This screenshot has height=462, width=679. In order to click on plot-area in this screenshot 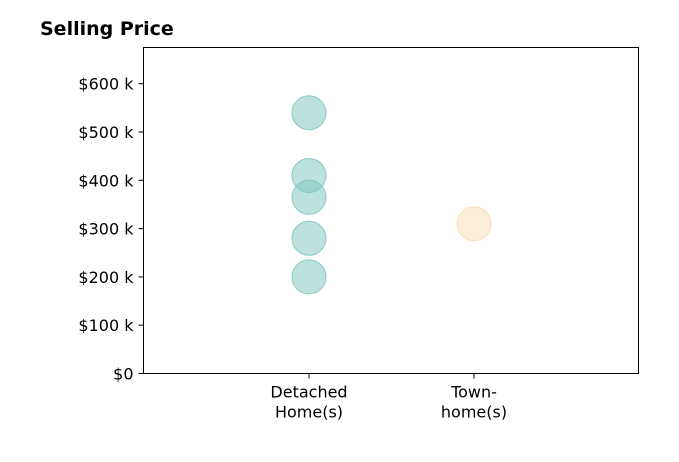, I will do `click(391, 195)`.